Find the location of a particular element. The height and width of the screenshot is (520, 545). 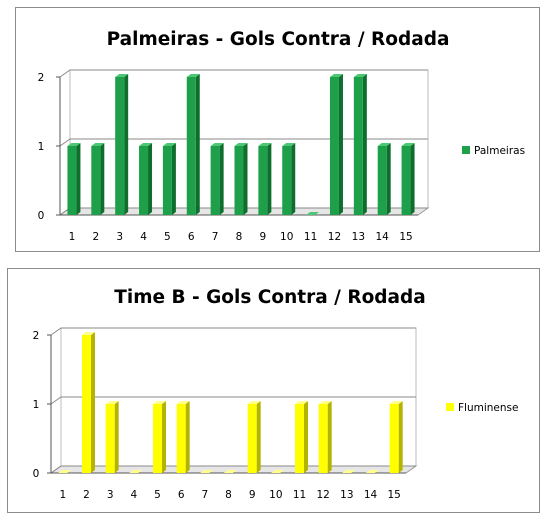

legend-label: Palmeiras is located at coordinates (499, 151).